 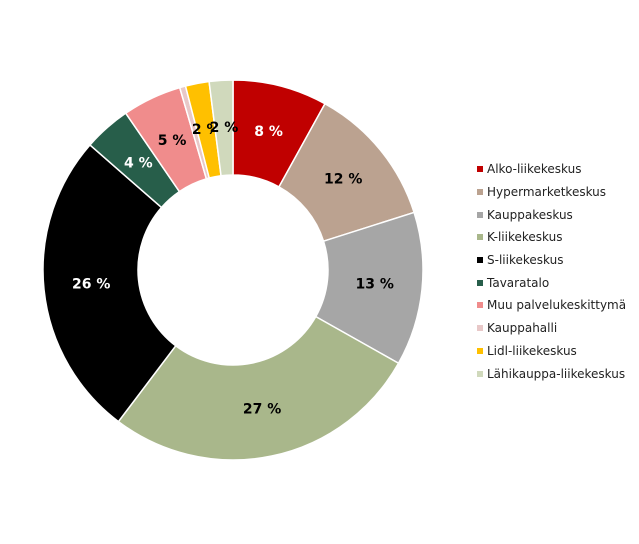 I want to click on legend-label: Muu palvelukeskittymä, so click(x=557, y=305).